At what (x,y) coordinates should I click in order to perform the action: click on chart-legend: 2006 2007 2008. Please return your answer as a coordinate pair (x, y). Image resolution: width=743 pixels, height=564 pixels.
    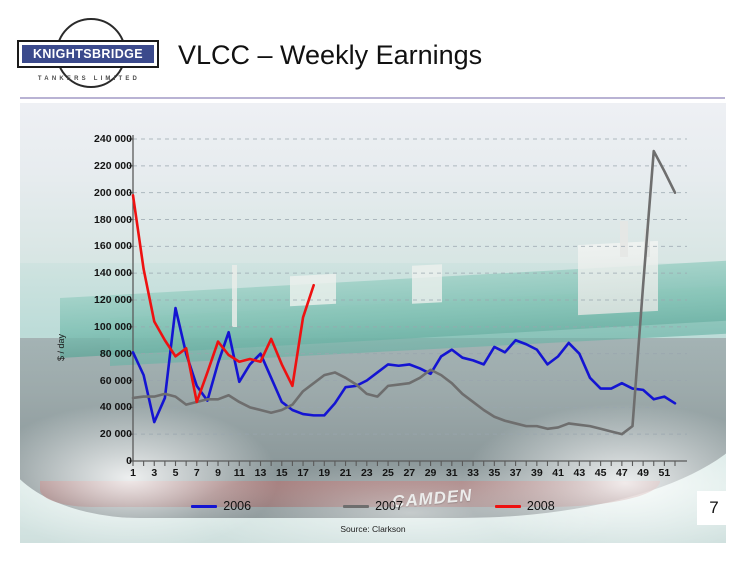
    Looking at the image, I should click on (373, 506).